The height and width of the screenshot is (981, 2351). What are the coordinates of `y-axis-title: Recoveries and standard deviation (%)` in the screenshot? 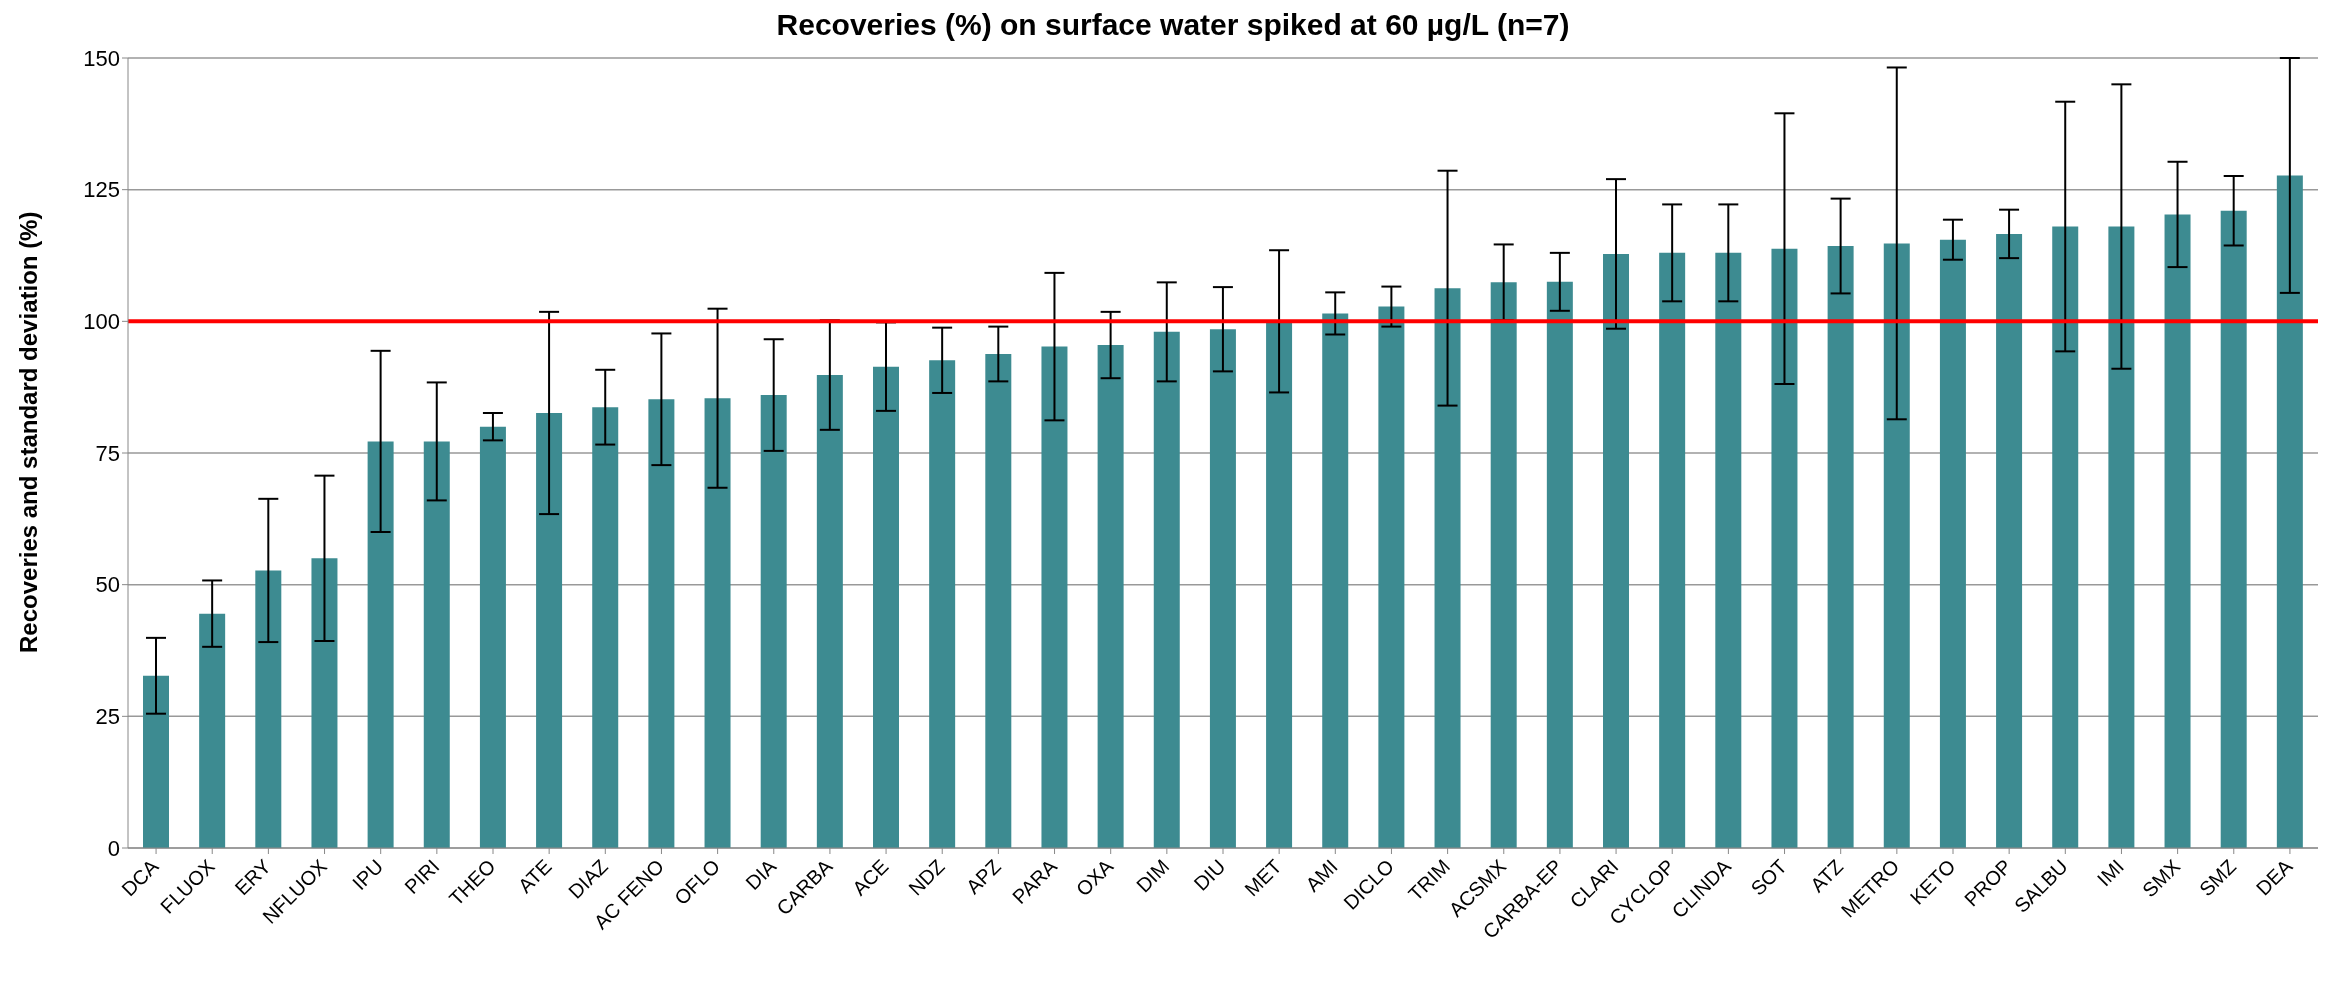 It's located at (28, 432).